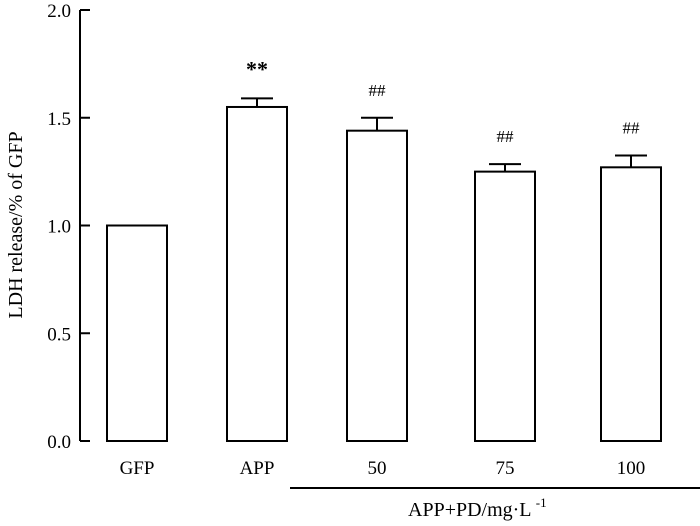 This screenshot has width=700, height=526. What do you see at coordinates (631, 468) in the screenshot?
I see `x-tick-label: 100` at bounding box center [631, 468].